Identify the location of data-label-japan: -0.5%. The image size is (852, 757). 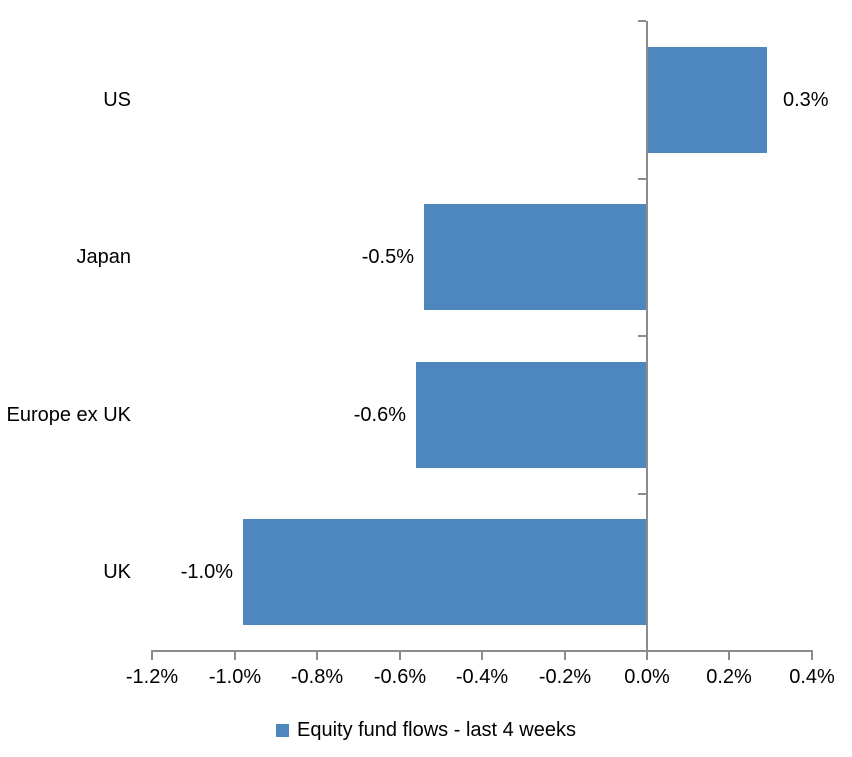
(387, 257).